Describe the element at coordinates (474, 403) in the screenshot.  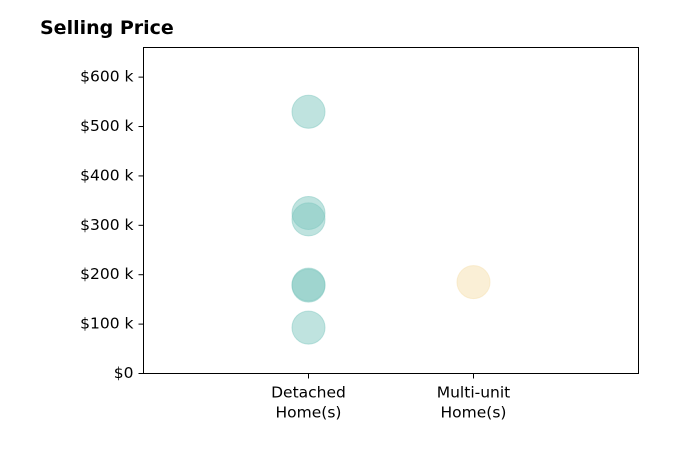
I see `x-tick-label-multi-unit-home-s: Multi-unit Home(s)` at that location.